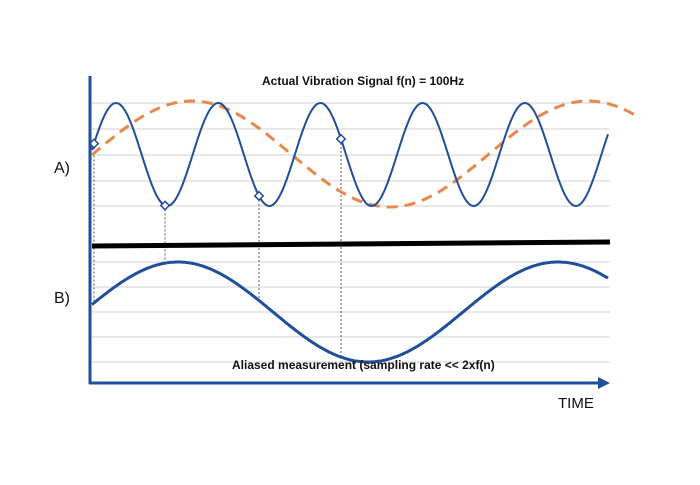  What do you see at coordinates (363, 81) in the screenshot?
I see `actual-signal-title: Actual Vibration Signal f(n) = 100Hz` at bounding box center [363, 81].